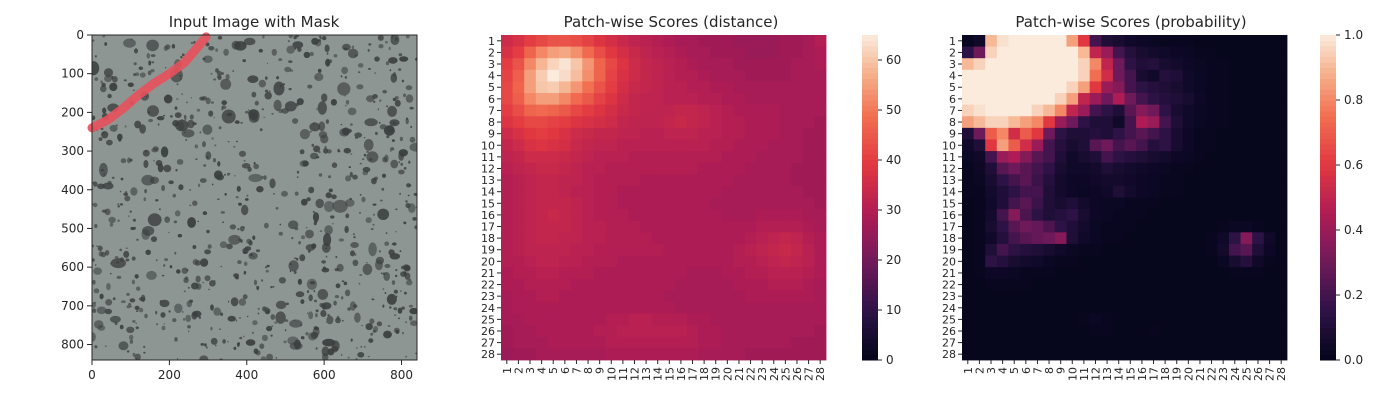 Image resolution: width=1400 pixels, height=400 pixels. Describe the element at coordinates (762, 374) in the screenshot. I see `col-label: 23` at that location.